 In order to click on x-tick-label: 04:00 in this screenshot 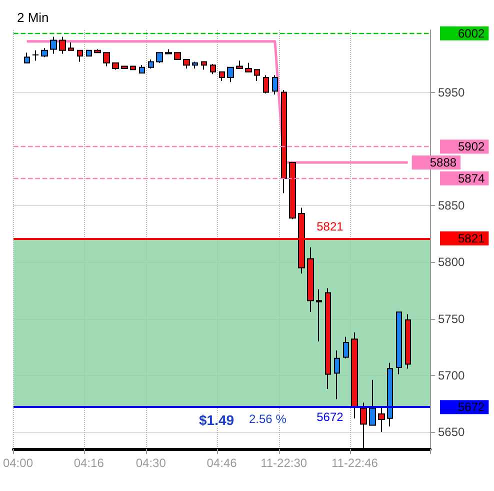, I will do `click(18, 463)`.